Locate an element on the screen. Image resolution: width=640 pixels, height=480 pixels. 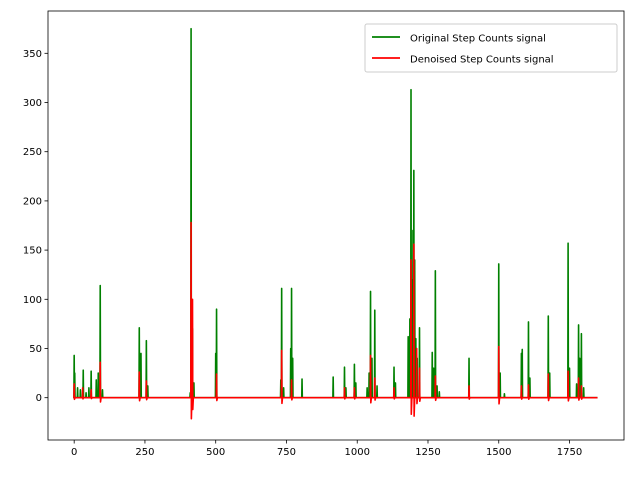
x-tick-label: 750 is located at coordinates (286, 452).